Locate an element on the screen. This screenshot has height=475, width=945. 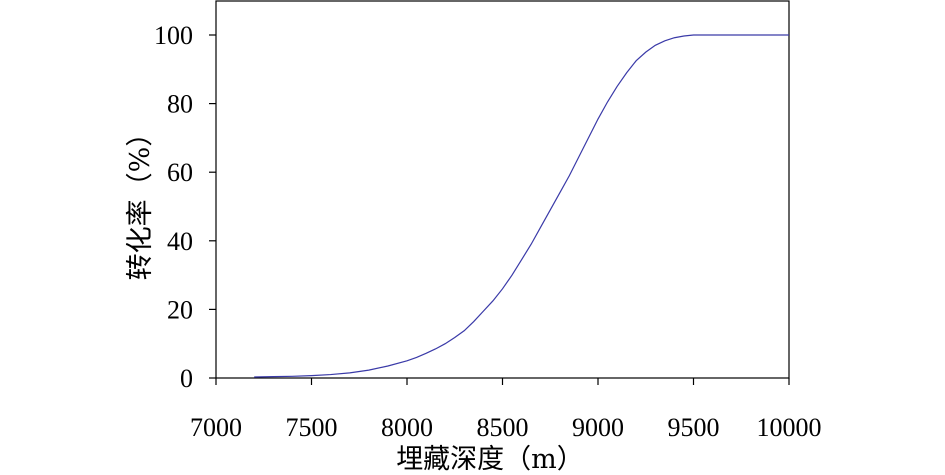
y-tick-label: 40 is located at coordinates (180, 241).